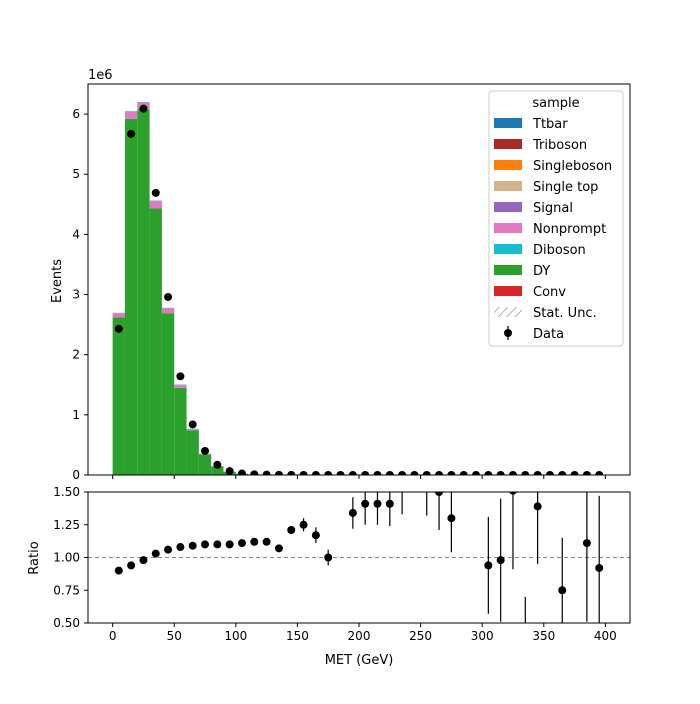  Describe the element at coordinates (76, 475) in the screenshot. I see `y-tick-label: 0` at that location.